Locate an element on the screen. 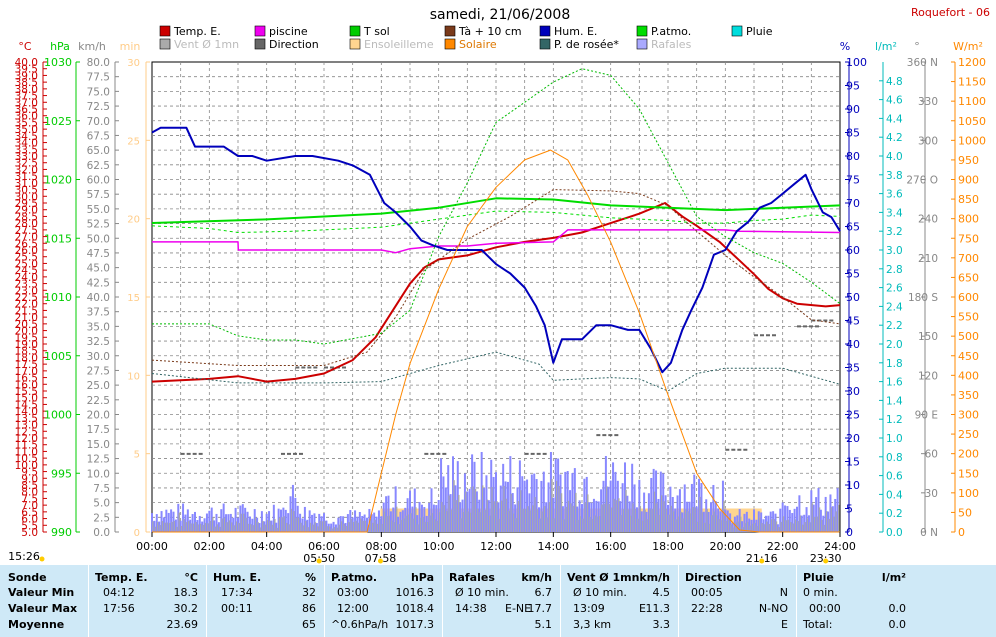 This screenshot has width=996, height=637. legend-label: Ensoleilleme is located at coordinates (399, 44).